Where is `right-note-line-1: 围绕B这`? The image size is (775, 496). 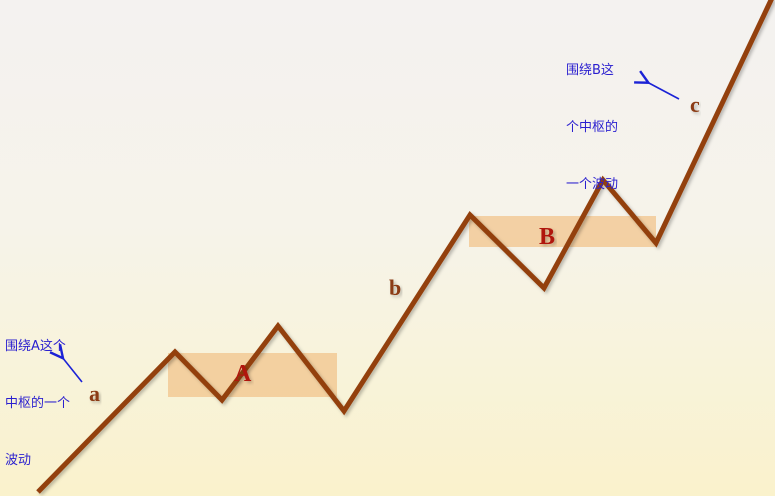 right-note-line-1: 围绕B这 is located at coordinates (590, 70).